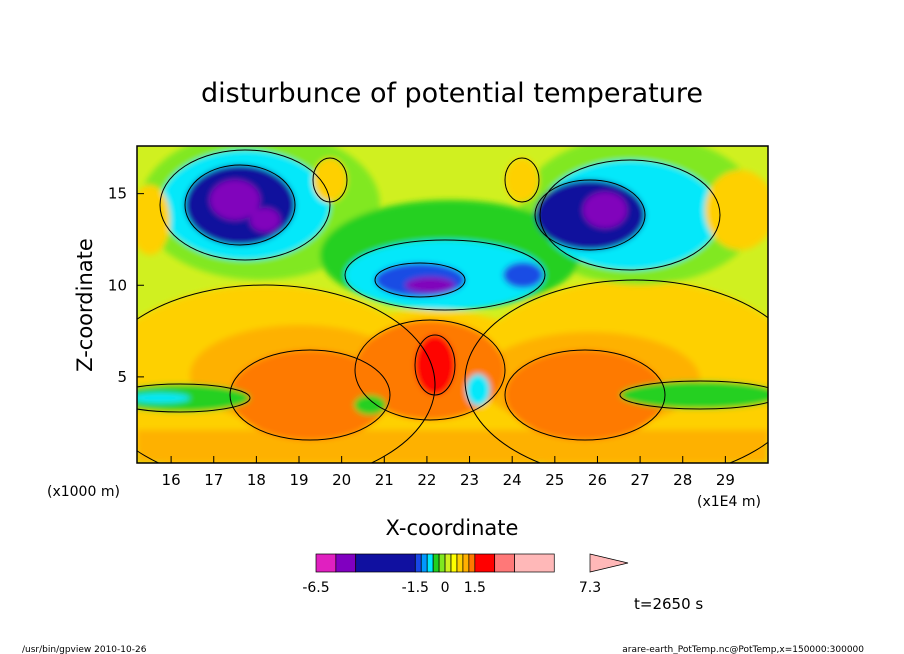 The width and height of the screenshot is (904, 654). What do you see at coordinates (384, 480) in the screenshot?
I see `x-tick-label: 21` at bounding box center [384, 480].